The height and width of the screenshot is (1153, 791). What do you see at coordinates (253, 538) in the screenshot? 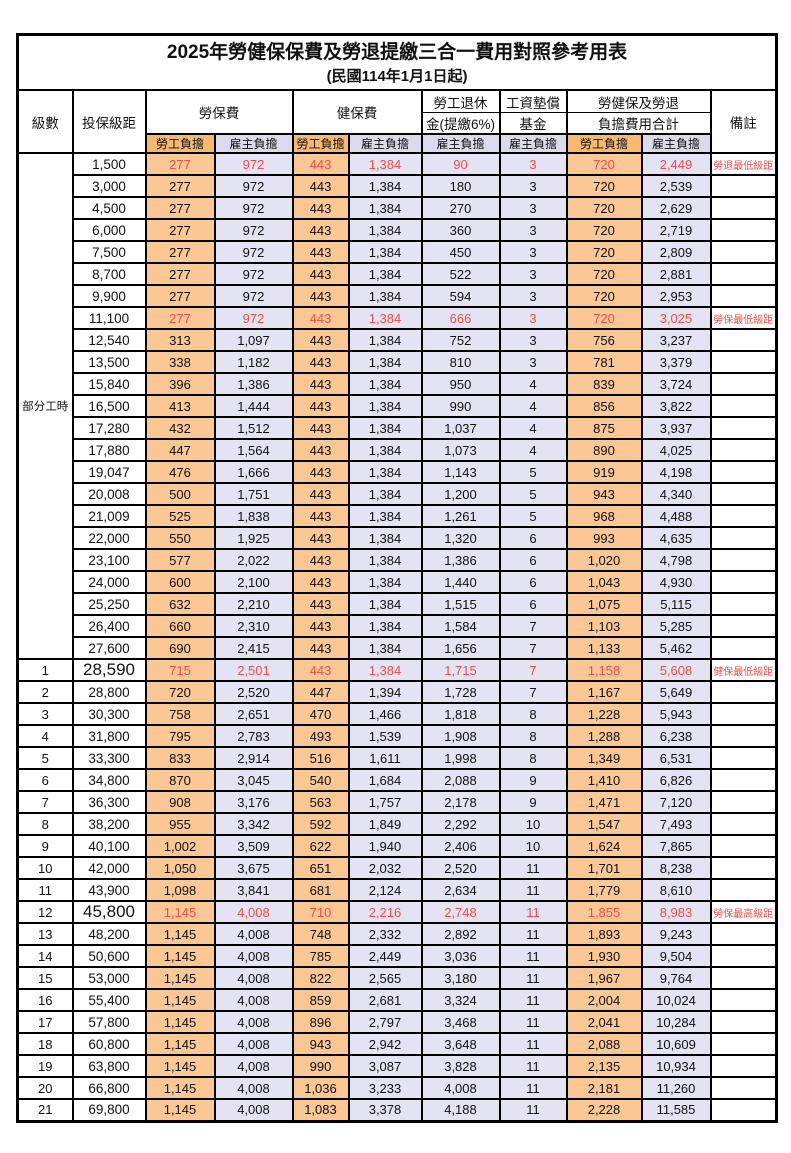
I see `cell-labor-employer: 1,925` at bounding box center [253, 538].